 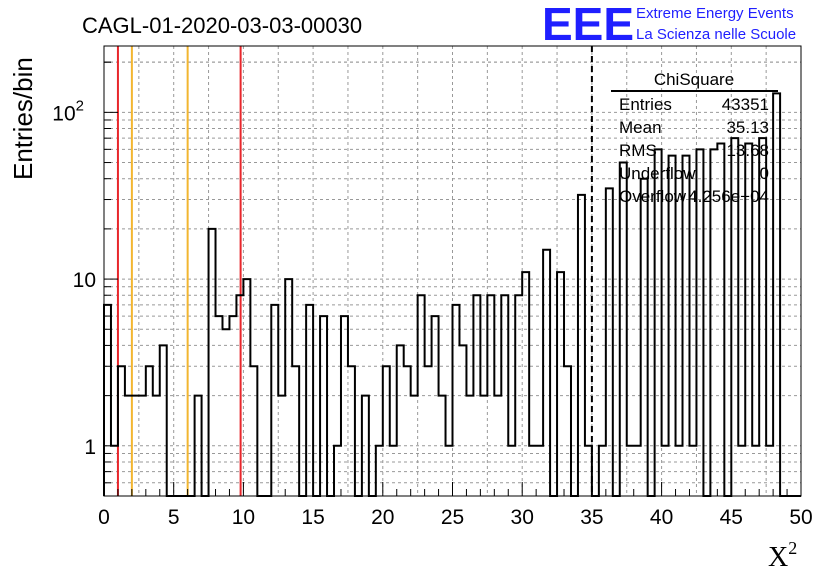 What do you see at coordinates (653, 196) in the screenshot?
I see `stats-label: Overflow` at bounding box center [653, 196].